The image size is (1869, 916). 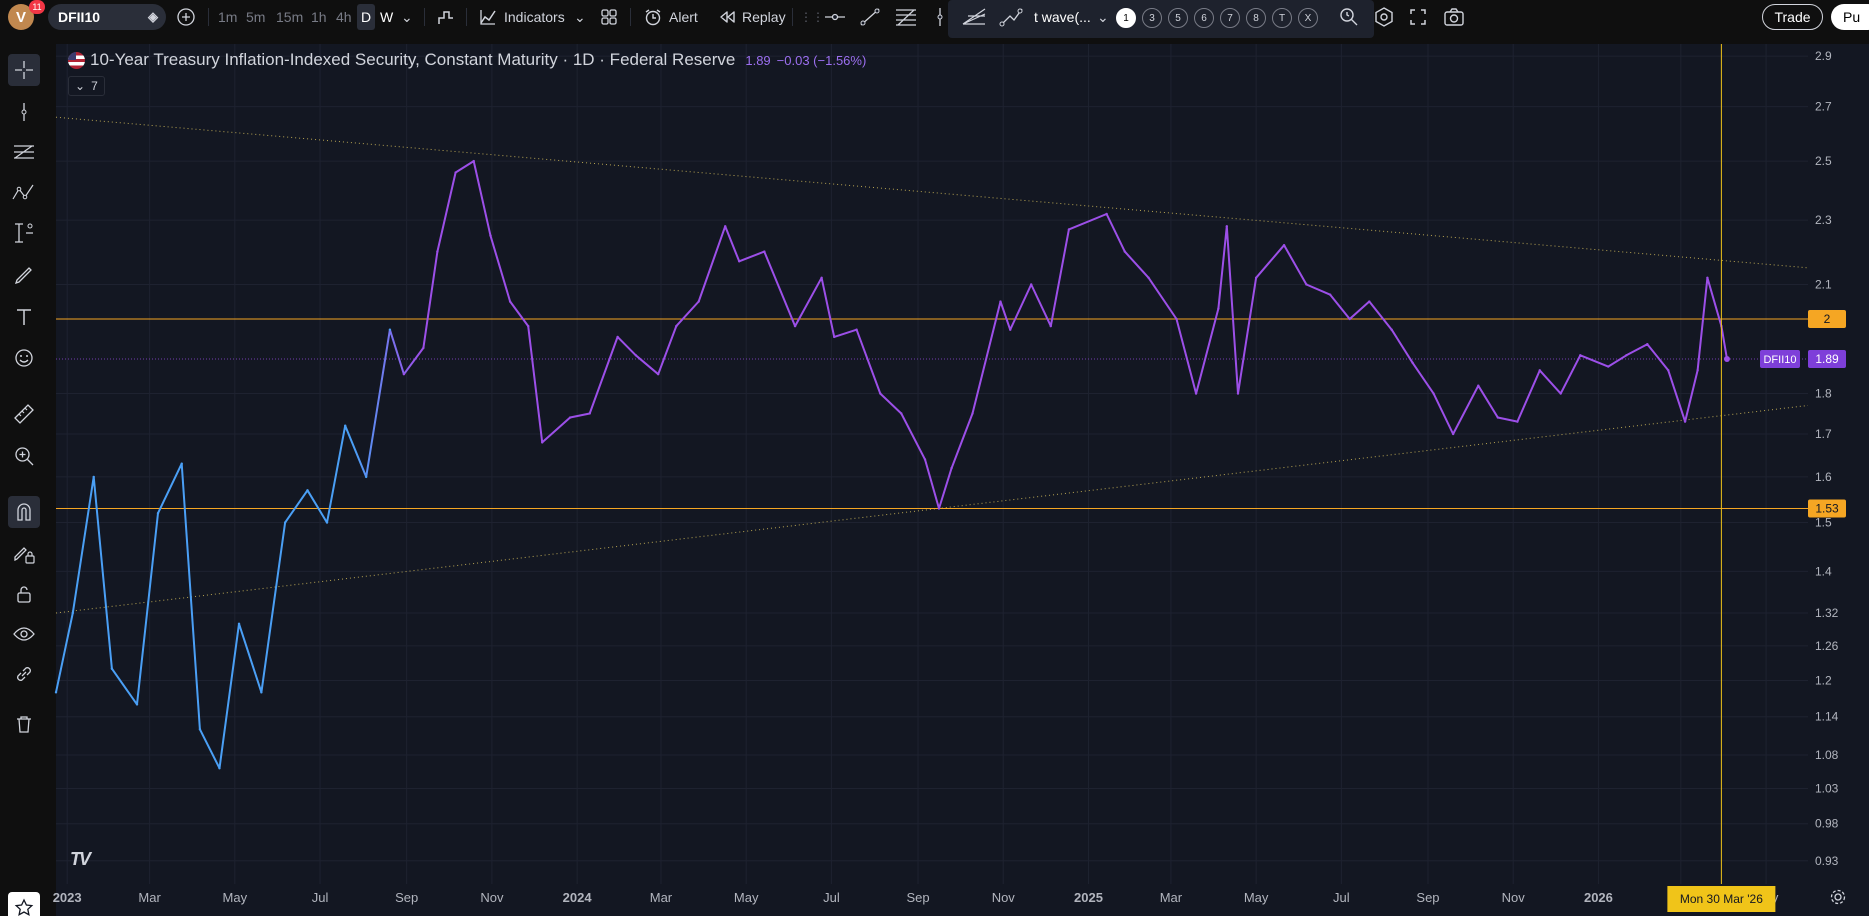 I want to click on timeframe-15m: 15m, so click(x=290, y=17).